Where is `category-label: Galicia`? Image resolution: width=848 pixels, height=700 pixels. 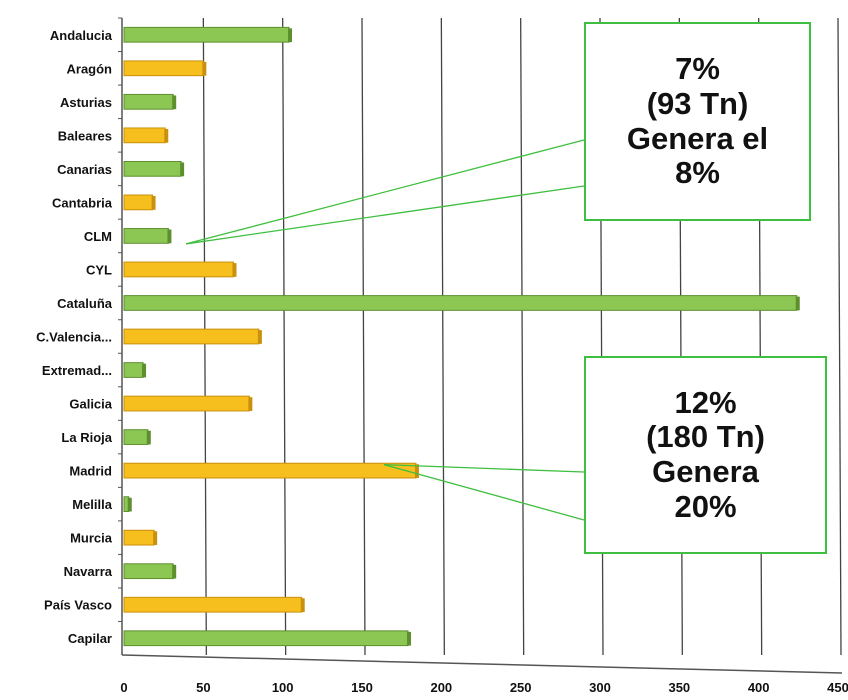
category-label: Galicia is located at coordinates (90, 404).